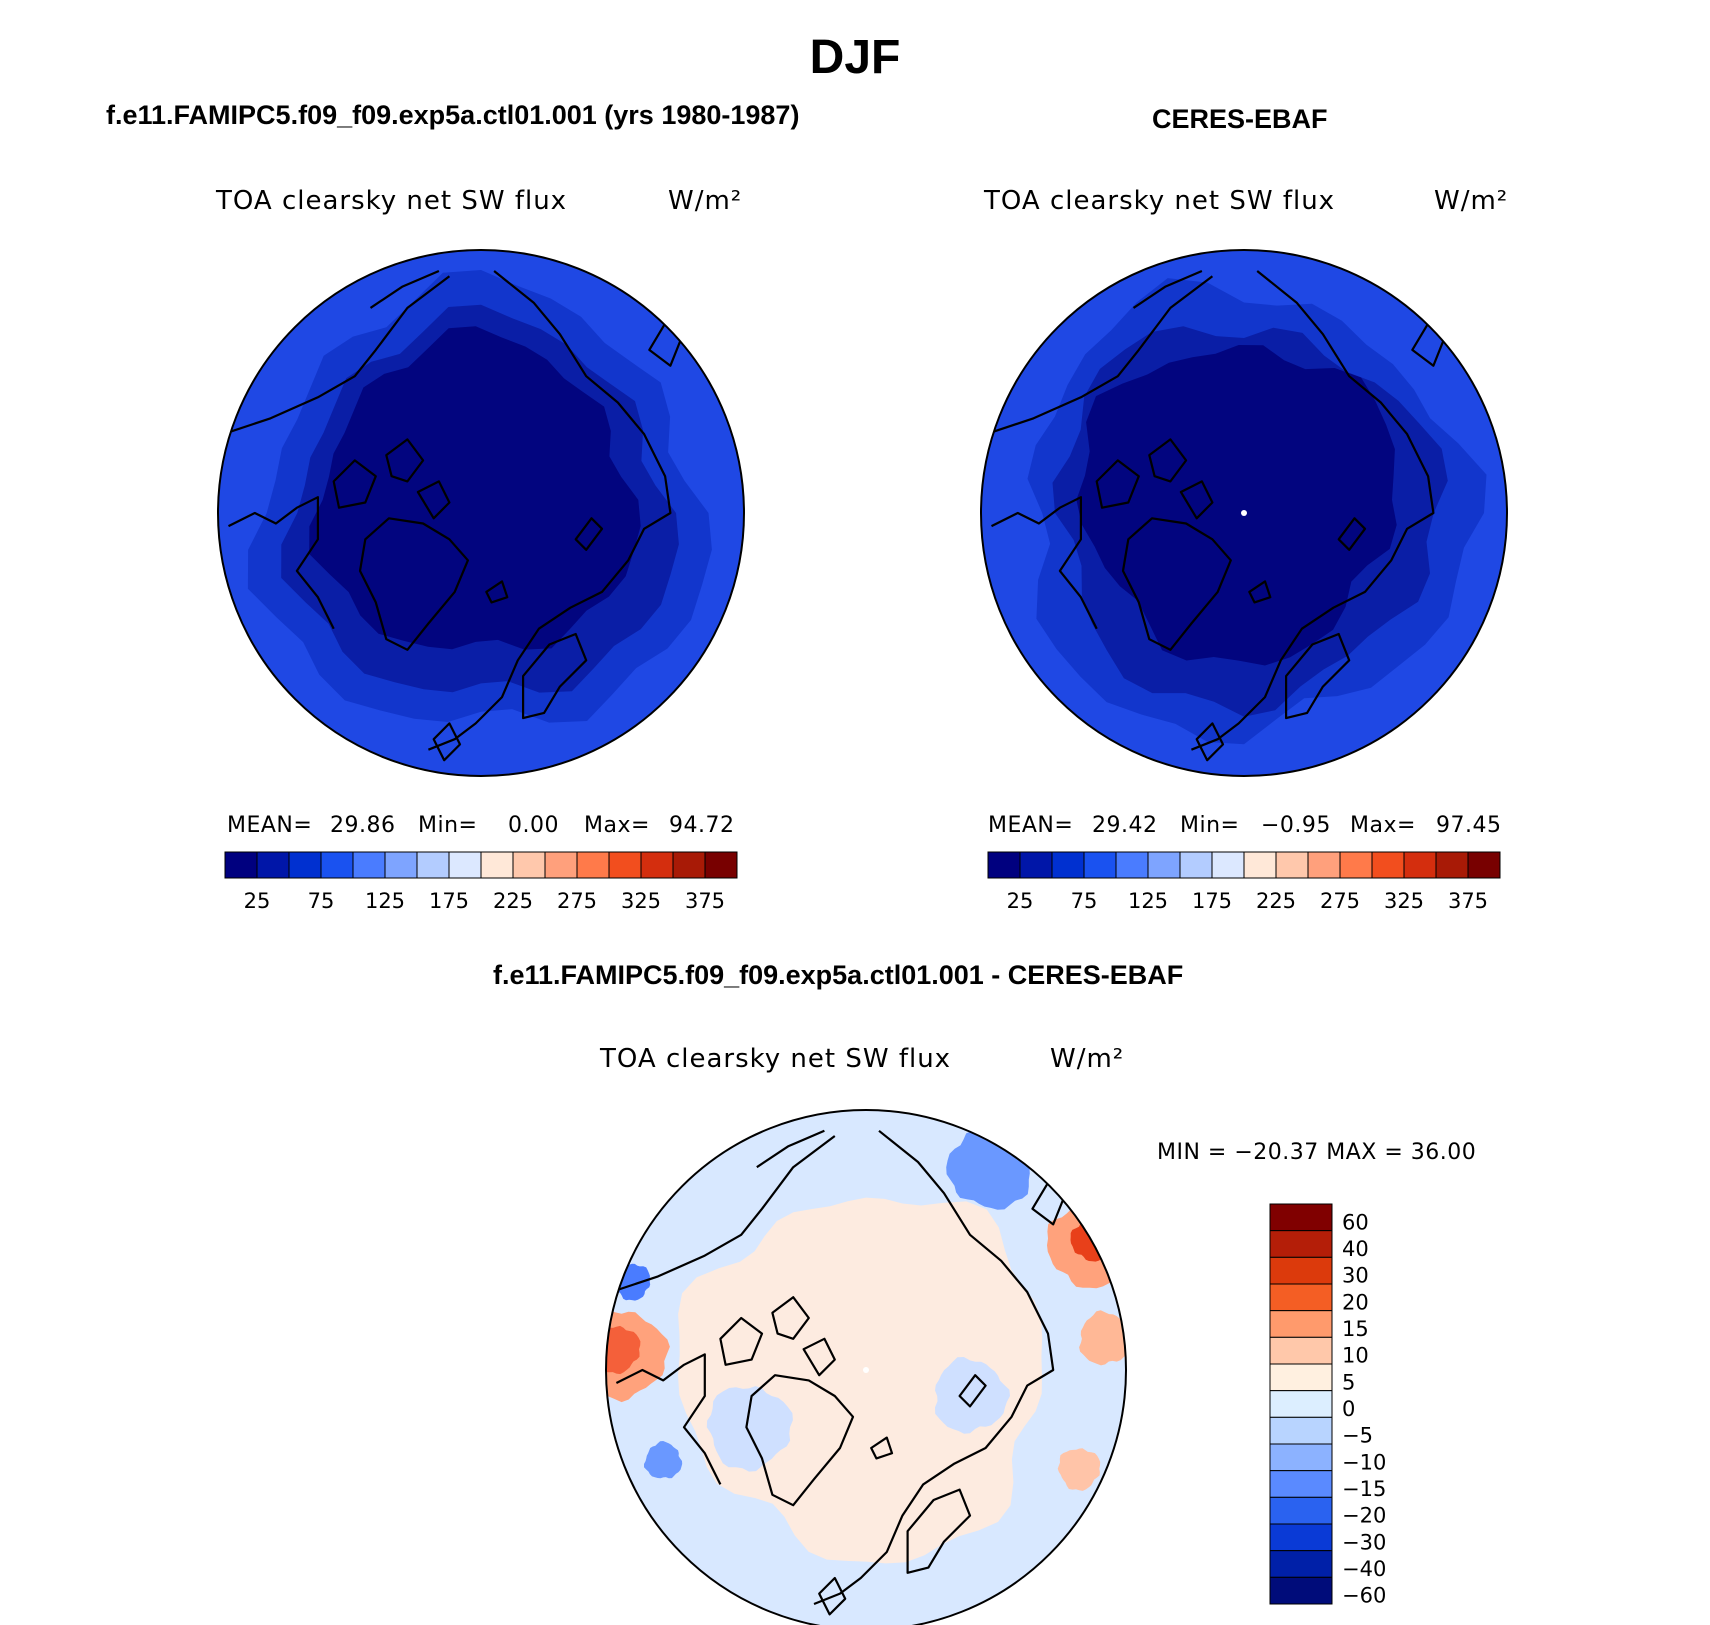 This screenshot has height=1625, width=1710. I want to click on max-label-model: Max=, so click(617, 825).